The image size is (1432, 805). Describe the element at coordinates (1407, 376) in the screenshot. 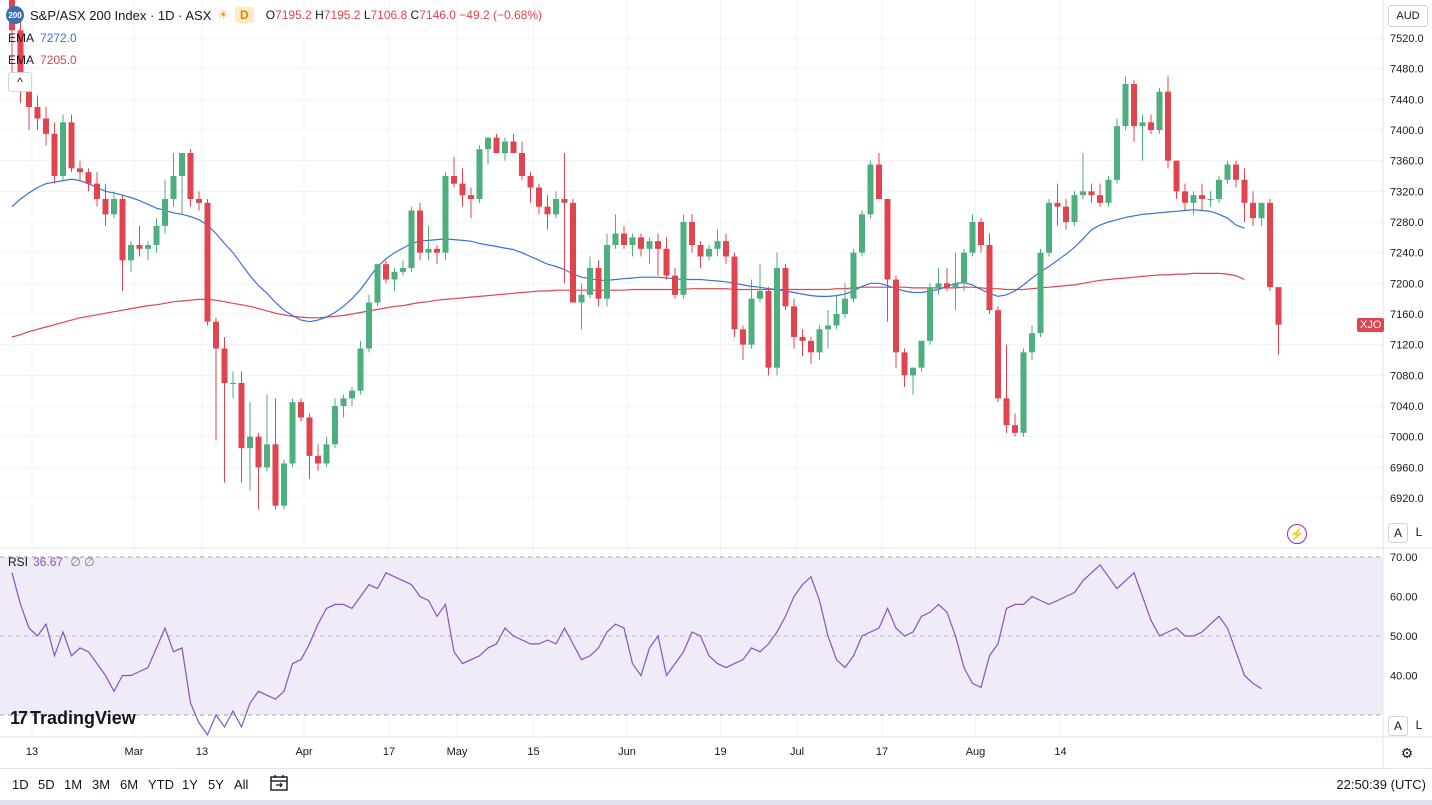

I see `price-tick-label: 7080.0` at that location.